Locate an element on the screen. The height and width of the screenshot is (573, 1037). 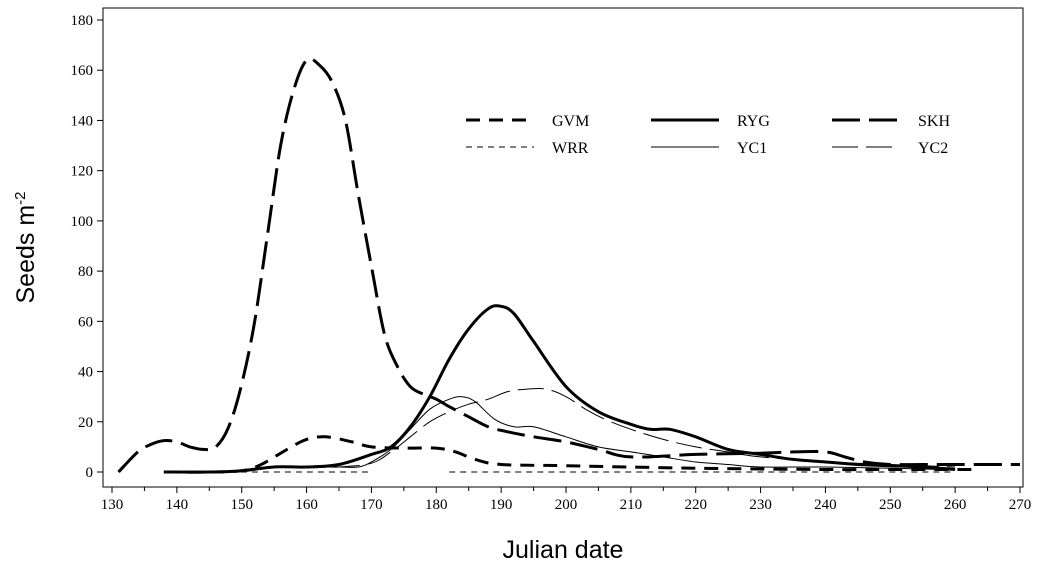
legend-label-wrr: WRR is located at coordinates (570, 148).